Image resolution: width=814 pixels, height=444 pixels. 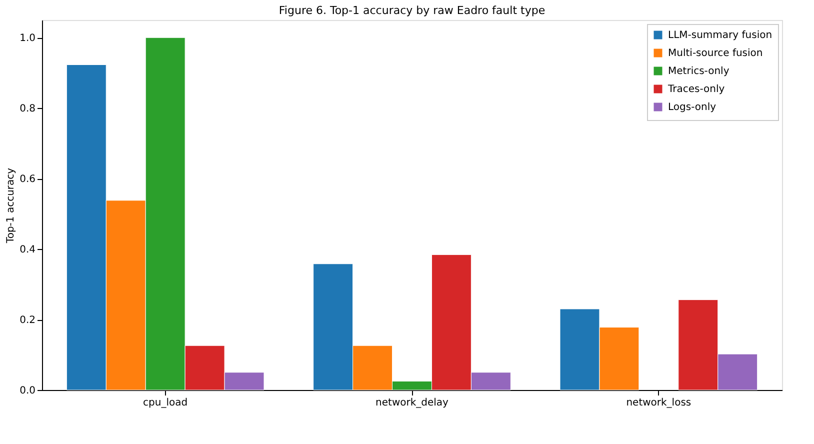 What do you see at coordinates (28, 109) in the screenshot?
I see `y-tick-label: 0.8` at bounding box center [28, 109].